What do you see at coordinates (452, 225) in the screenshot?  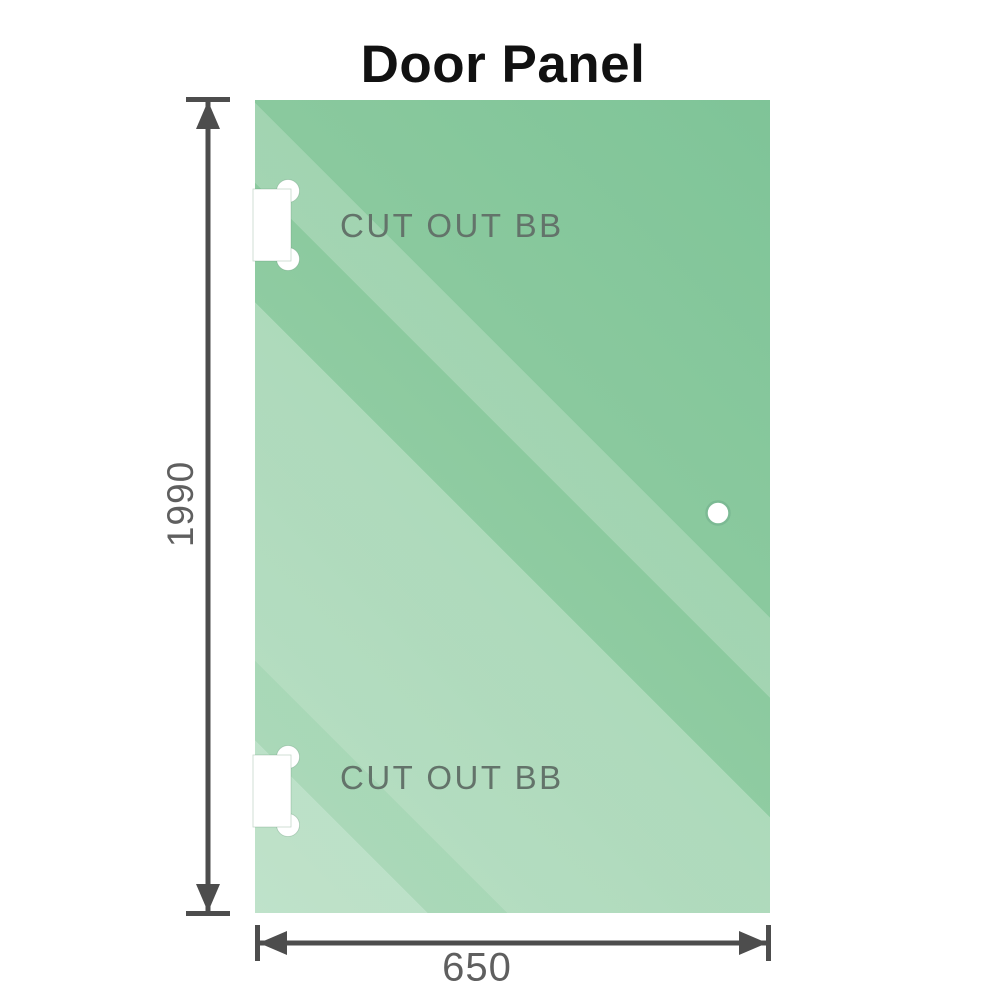 I see `cutout-label-top: CUT OUT BB` at bounding box center [452, 225].